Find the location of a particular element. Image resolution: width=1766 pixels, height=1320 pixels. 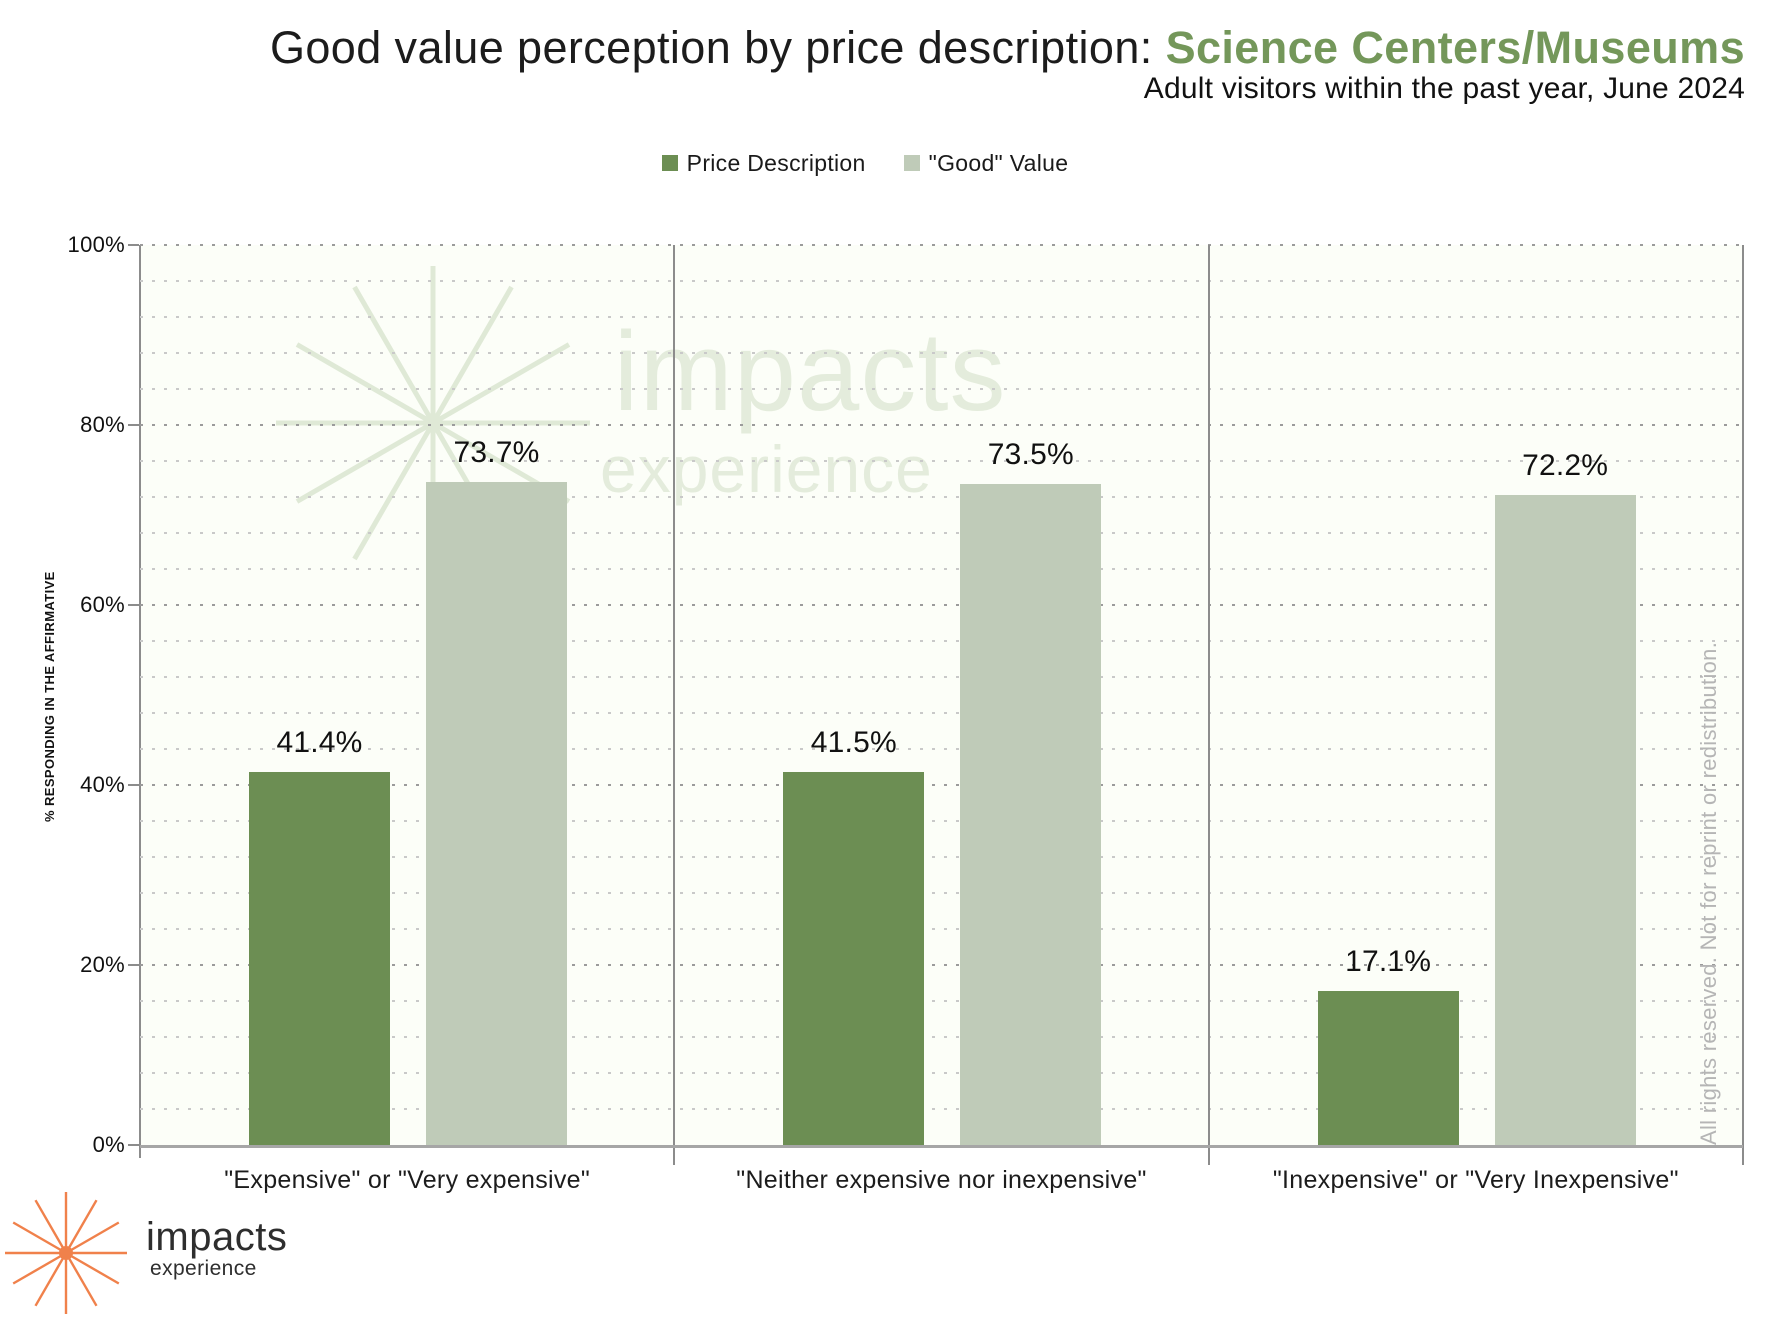

page-title-highlight: Science Centers/Museums is located at coordinates (1455, 47).